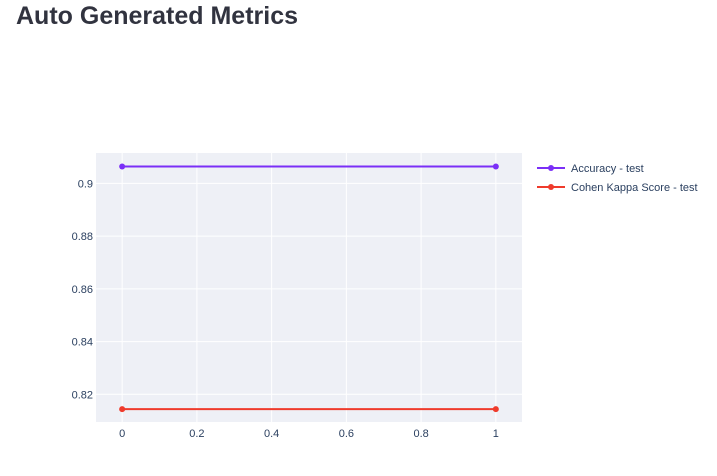 The image size is (717, 476). What do you see at coordinates (607, 169) in the screenshot?
I see `legend-label: Accuracy - test` at bounding box center [607, 169].